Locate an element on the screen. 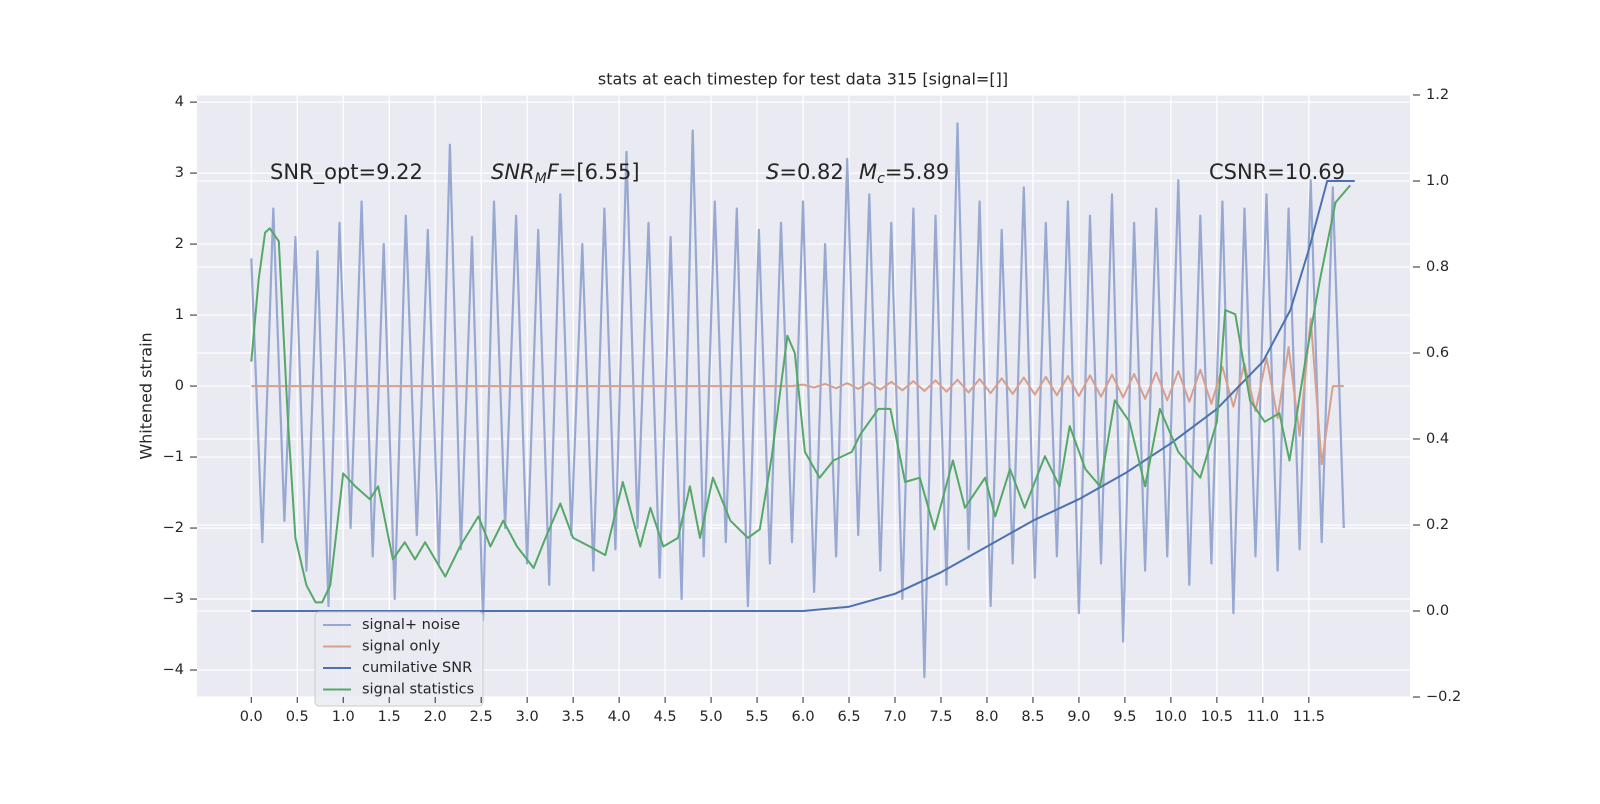 This screenshot has width=1600, height=804. annotation: CSNR=10.69 is located at coordinates (1277, 172).